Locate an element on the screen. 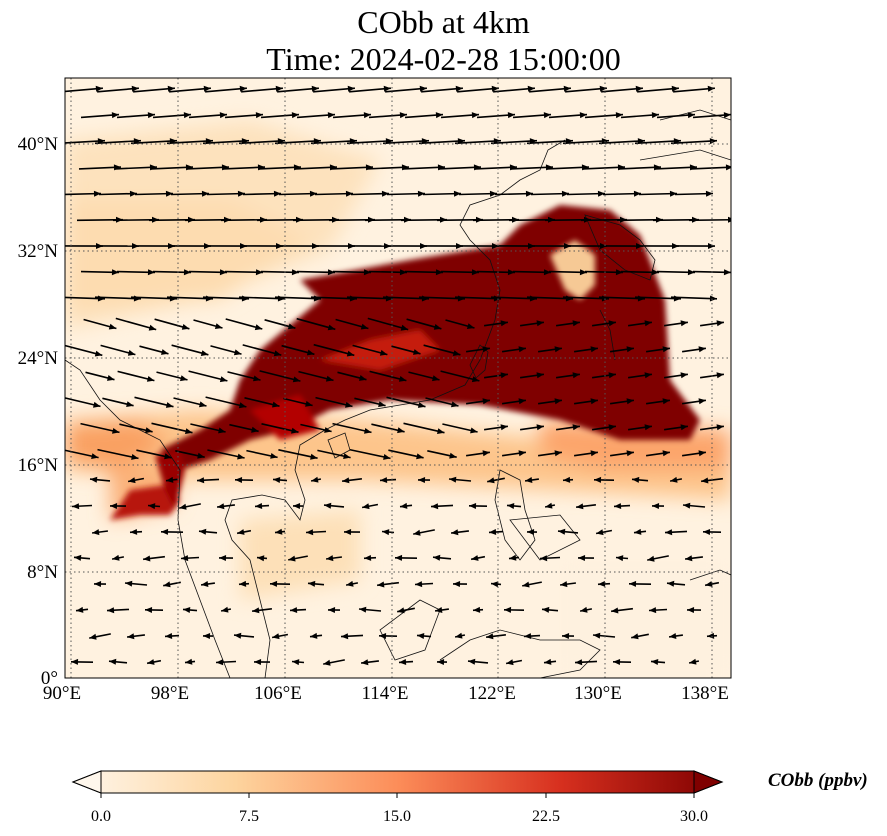 The image size is (887, 836). colorbar-tick-label: 30.0 is located at coordinates (694, 816).